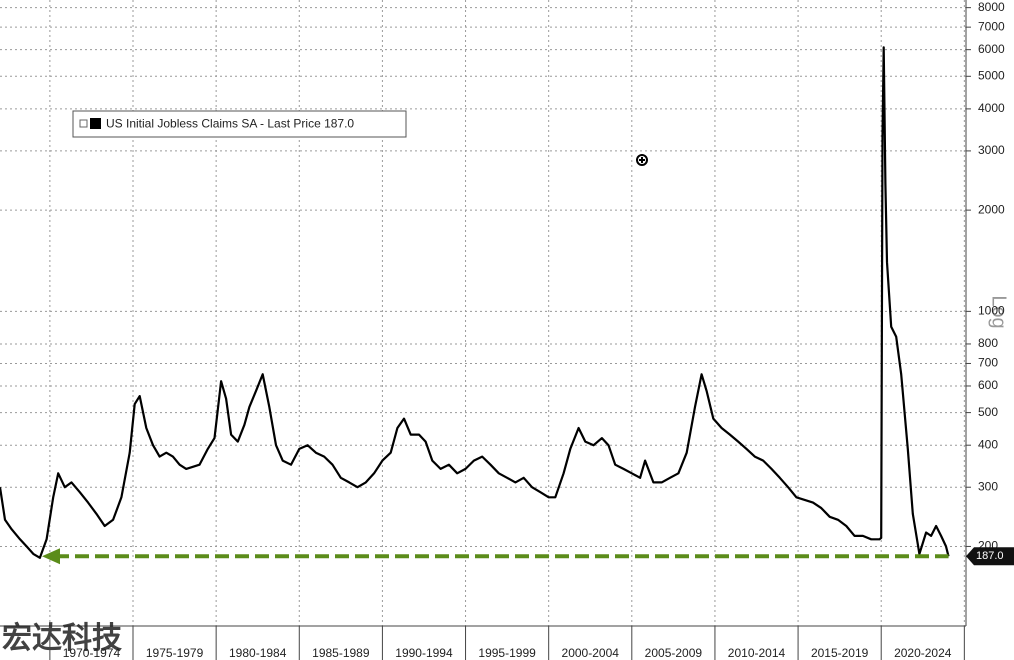 This screenshot has height=660, width=1014. I want to click on scale-label: Log, so click(999, 311).